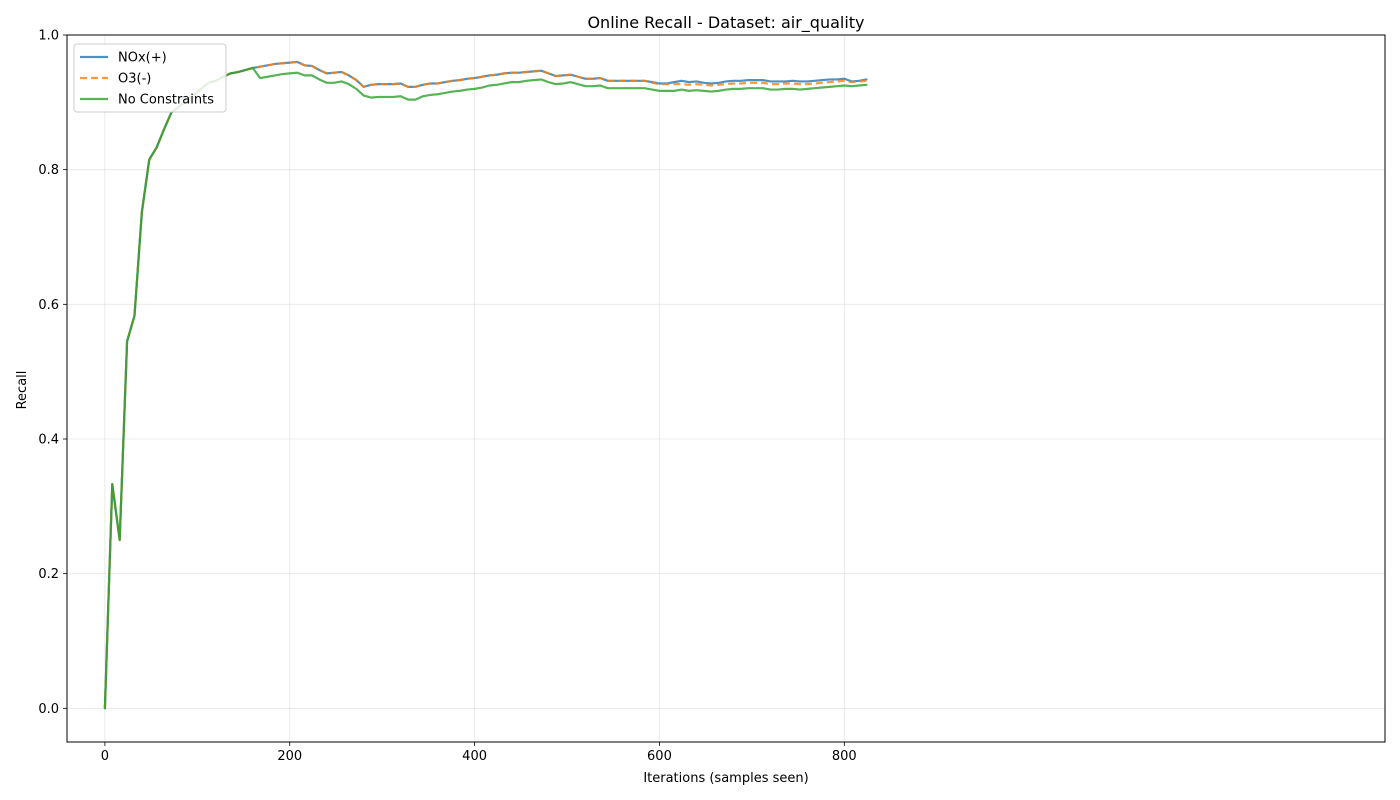  Describe the element at coordinates (725, 778) in the screenshot. I see `x-axis-title: Iterations (samples seen)` at that location.